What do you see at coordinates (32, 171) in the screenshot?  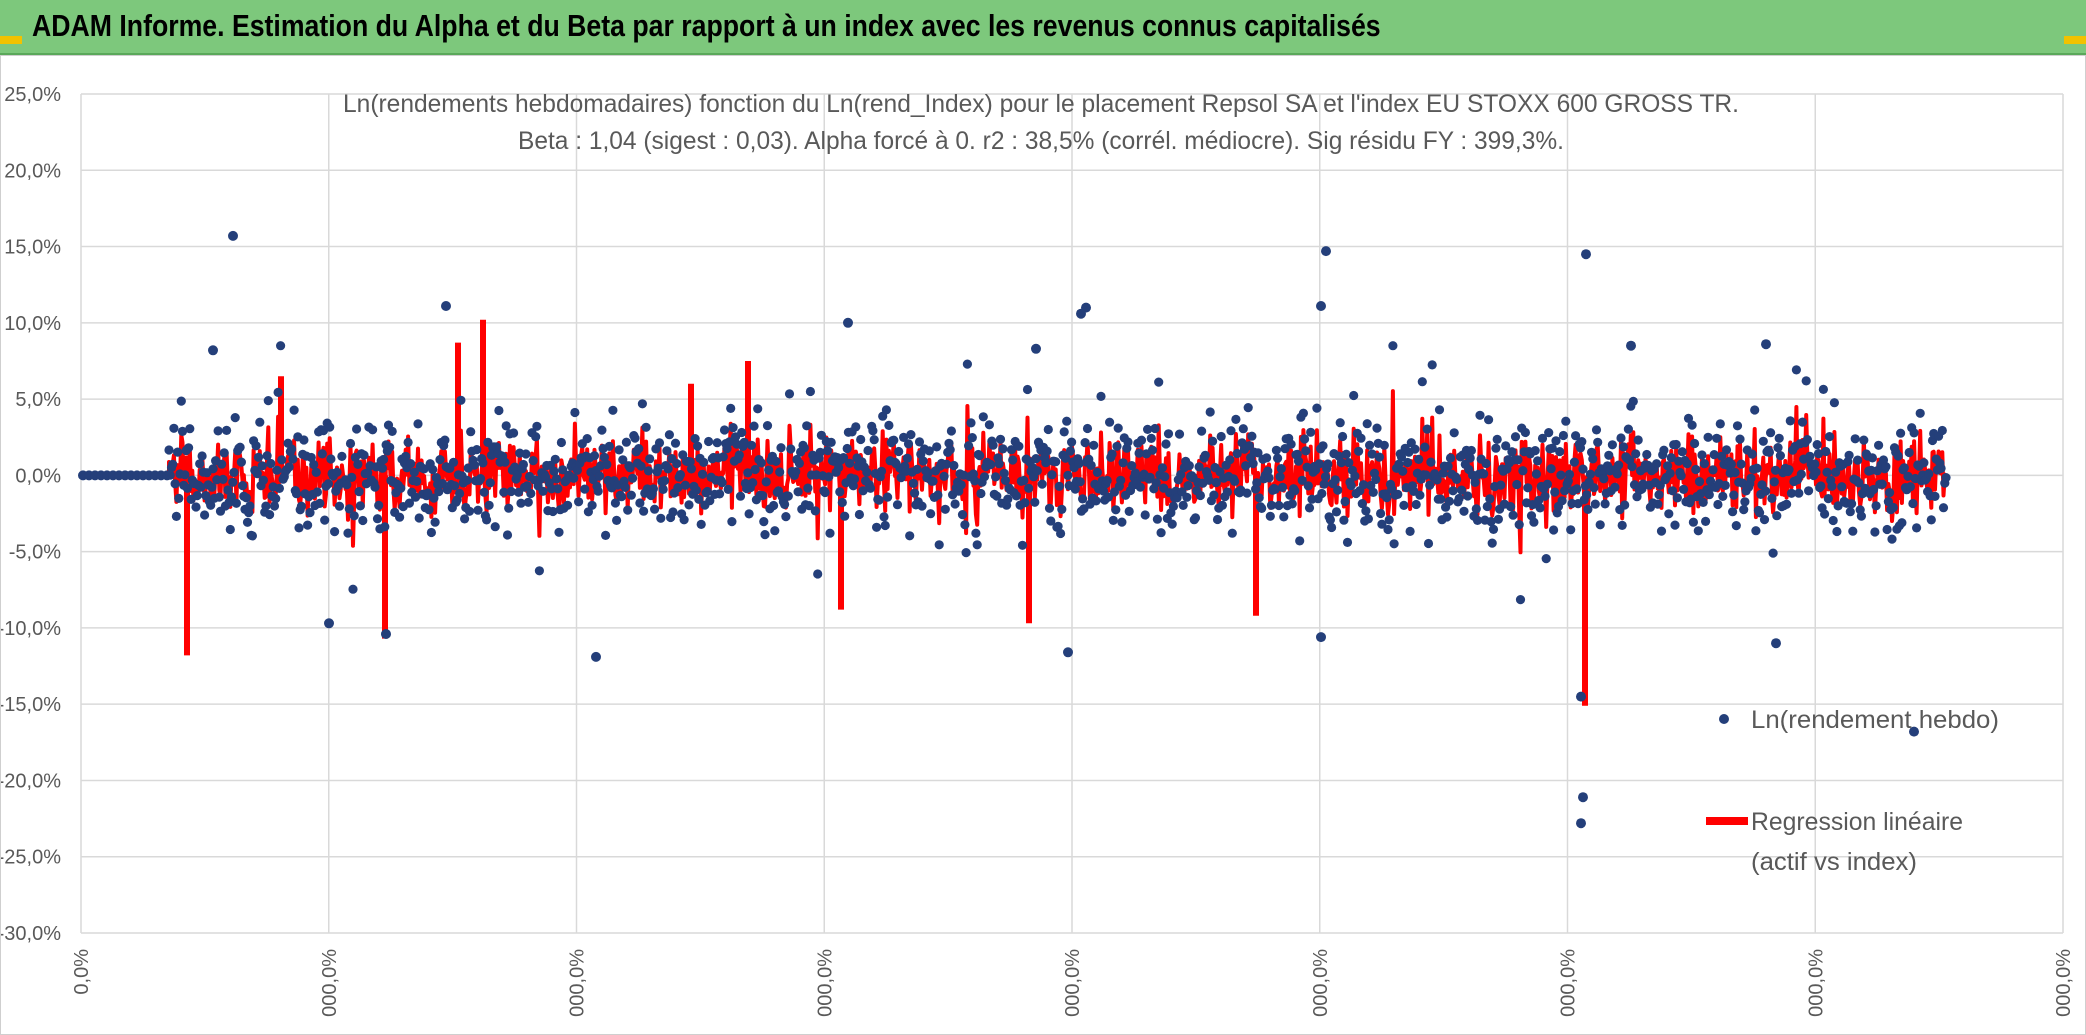 I see `y-tick-label: 20,0%` at bounding box center [32, 171].